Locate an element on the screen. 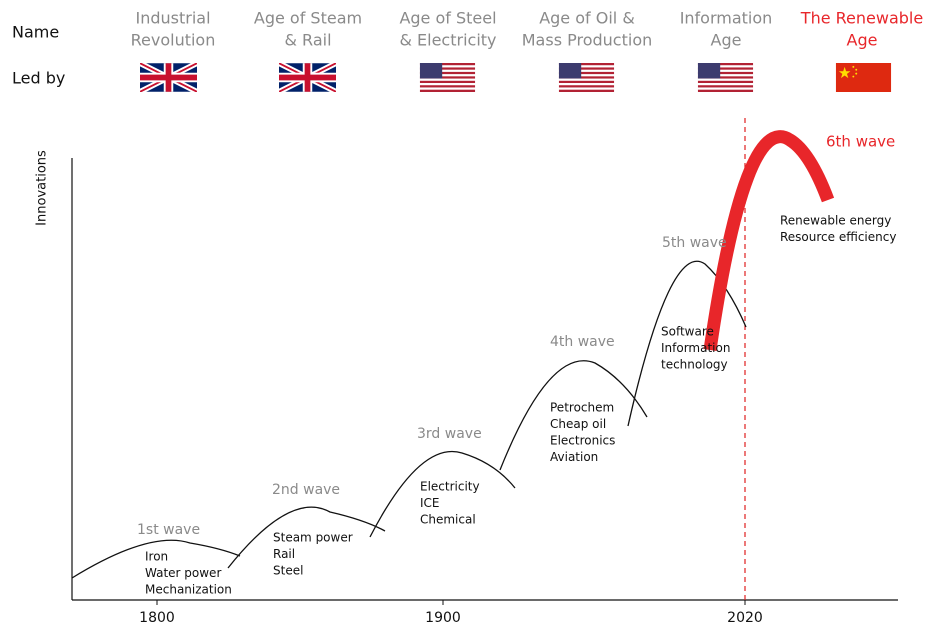  era-name: Age of Steel is located at coordinates (447, 18).